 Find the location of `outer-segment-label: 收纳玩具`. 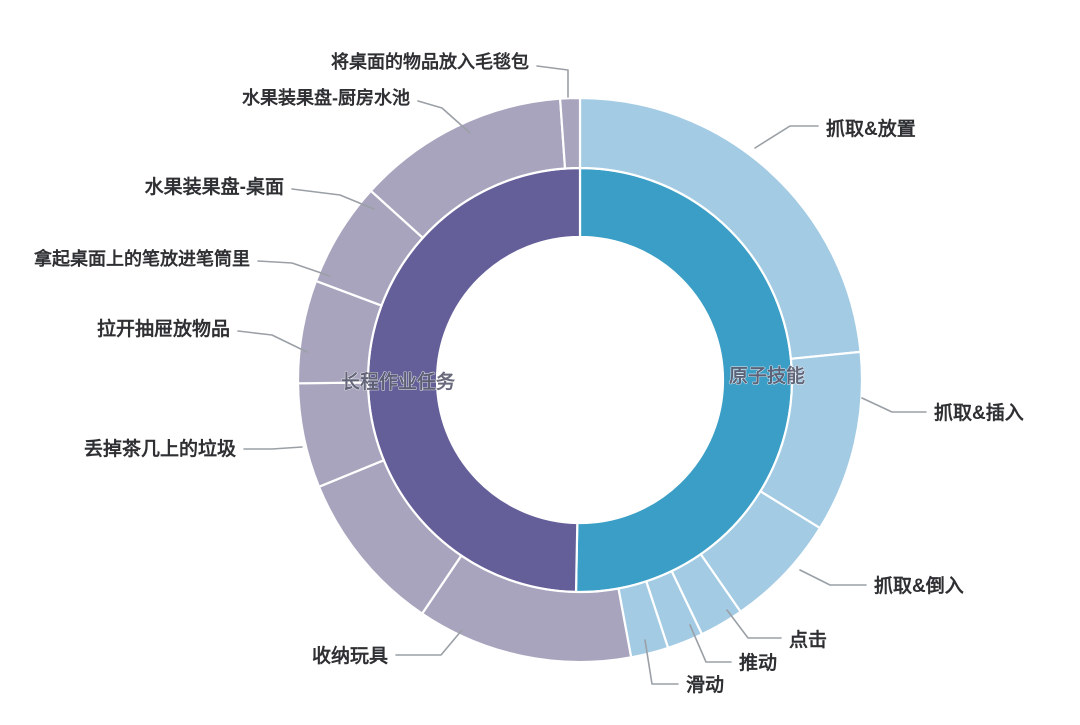

outer-segment-label: 收纳玩具 is located at coordinates (350, 655).